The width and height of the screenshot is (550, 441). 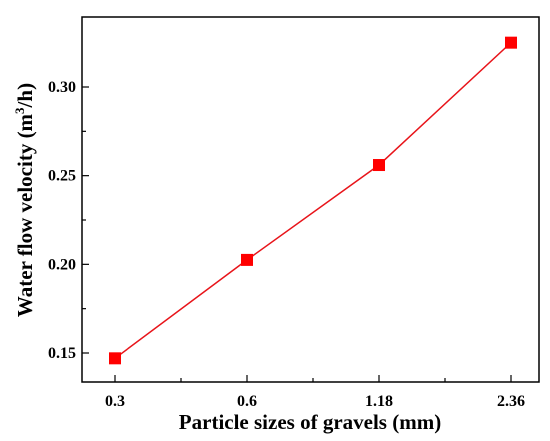 What do you see at coordinates (62, 353) in the screenshot?
I see `y-tick-label: 0.15` at bounding box center [62, 353].